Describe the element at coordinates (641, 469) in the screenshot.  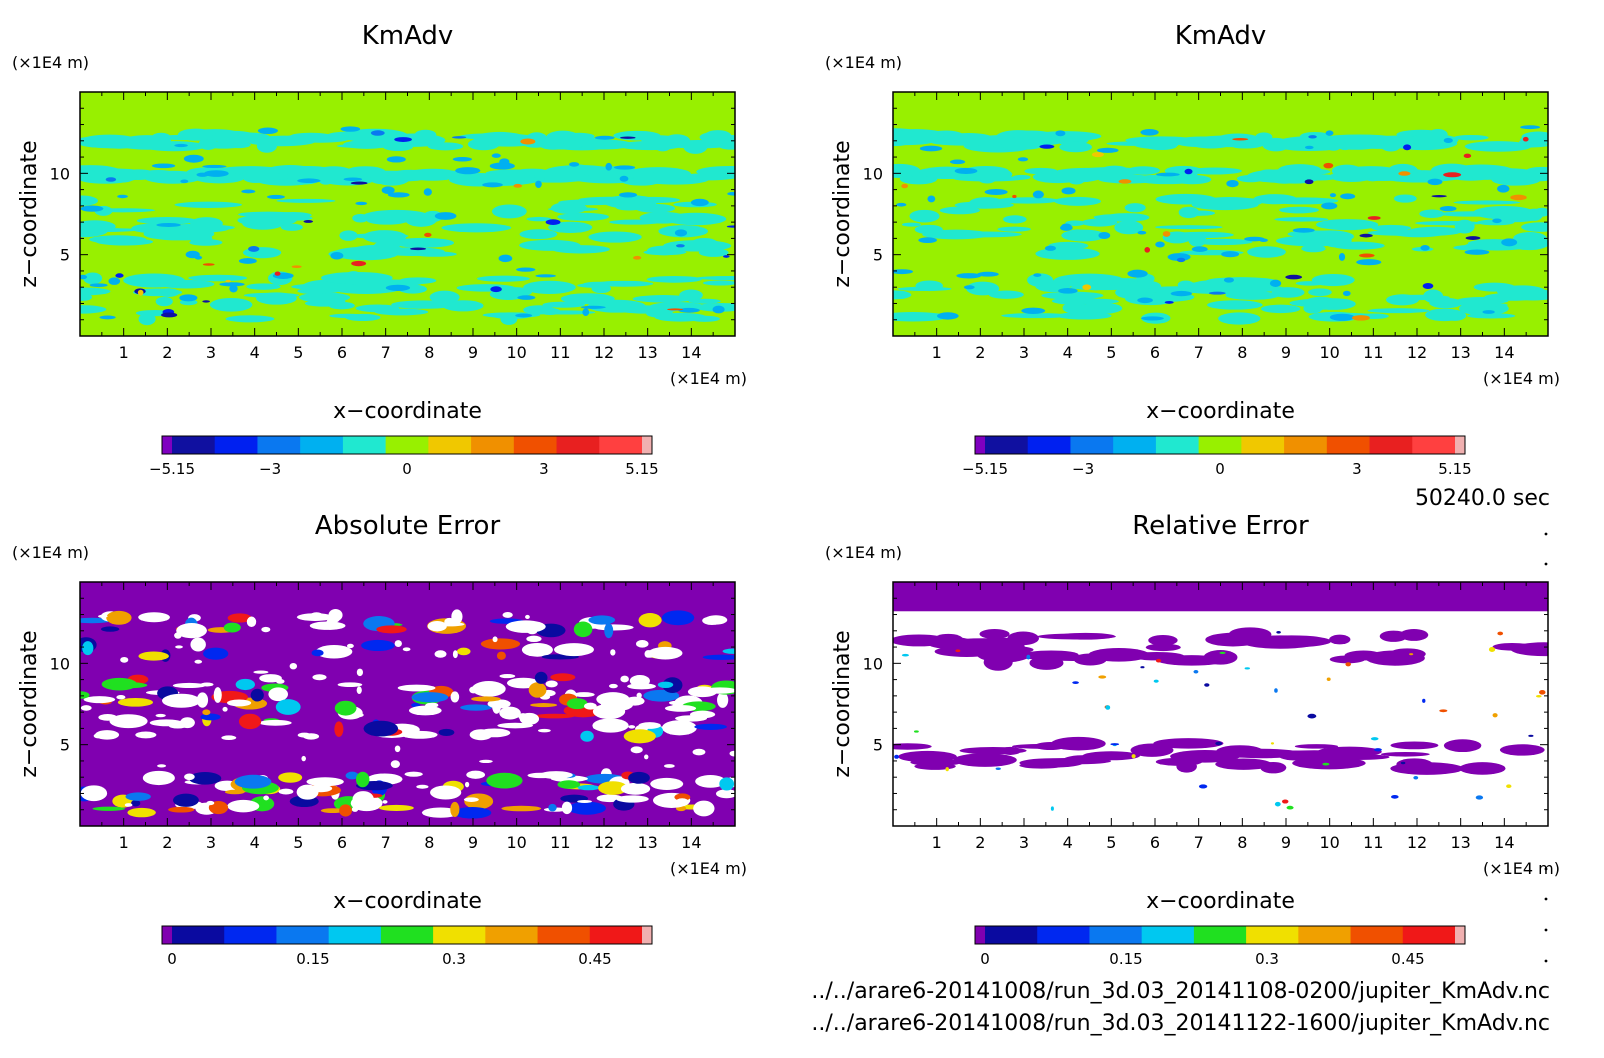
I see `colorbar-tick-label: 5.15` at that location.